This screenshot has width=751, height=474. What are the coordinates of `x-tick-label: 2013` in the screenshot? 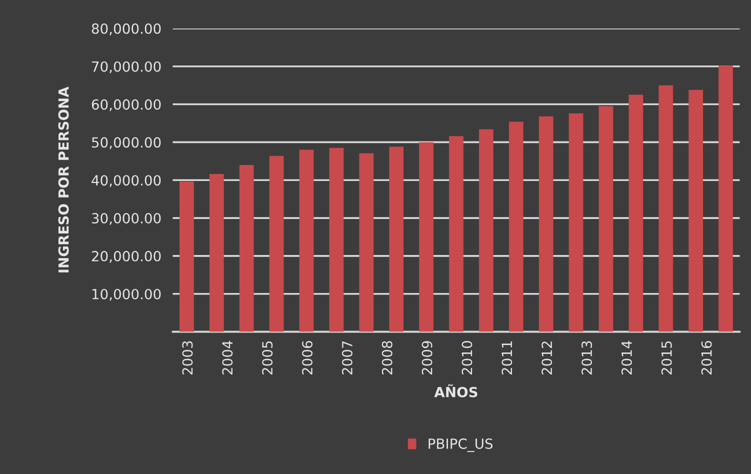 It's located at (587, 357).